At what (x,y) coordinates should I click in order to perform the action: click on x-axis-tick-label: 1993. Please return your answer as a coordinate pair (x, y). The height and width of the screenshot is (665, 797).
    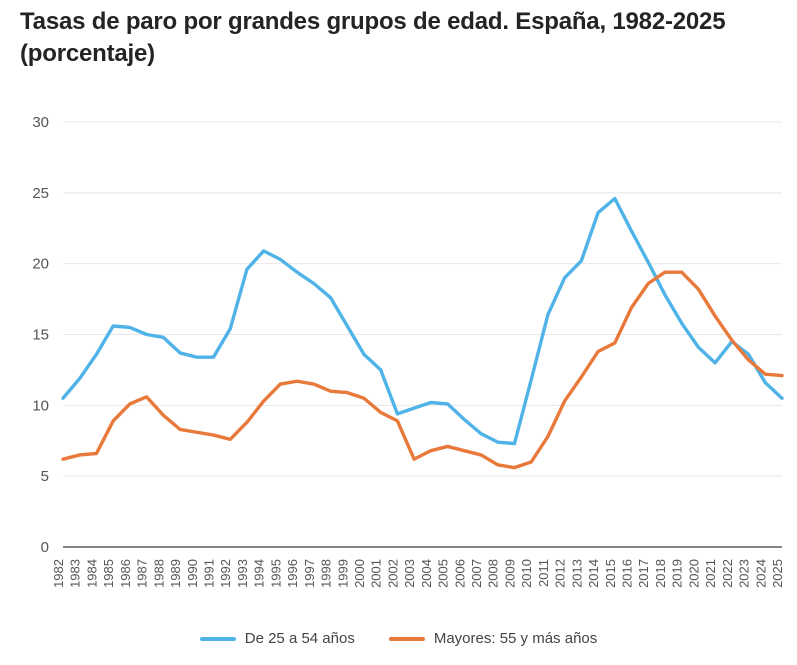
    Looking at the image, I should click on (242, 573).